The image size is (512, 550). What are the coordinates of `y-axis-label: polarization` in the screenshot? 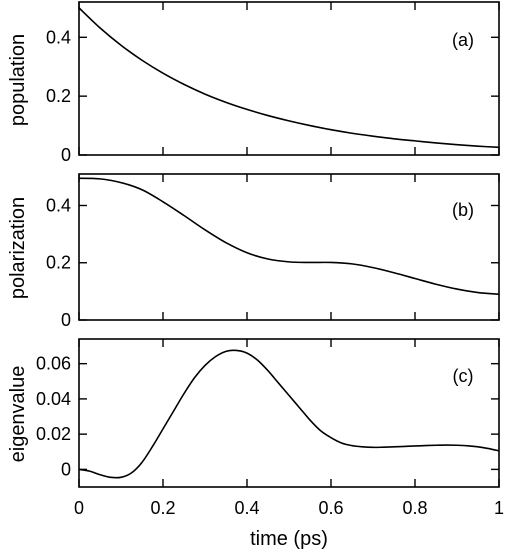 It's located at (18, 248).